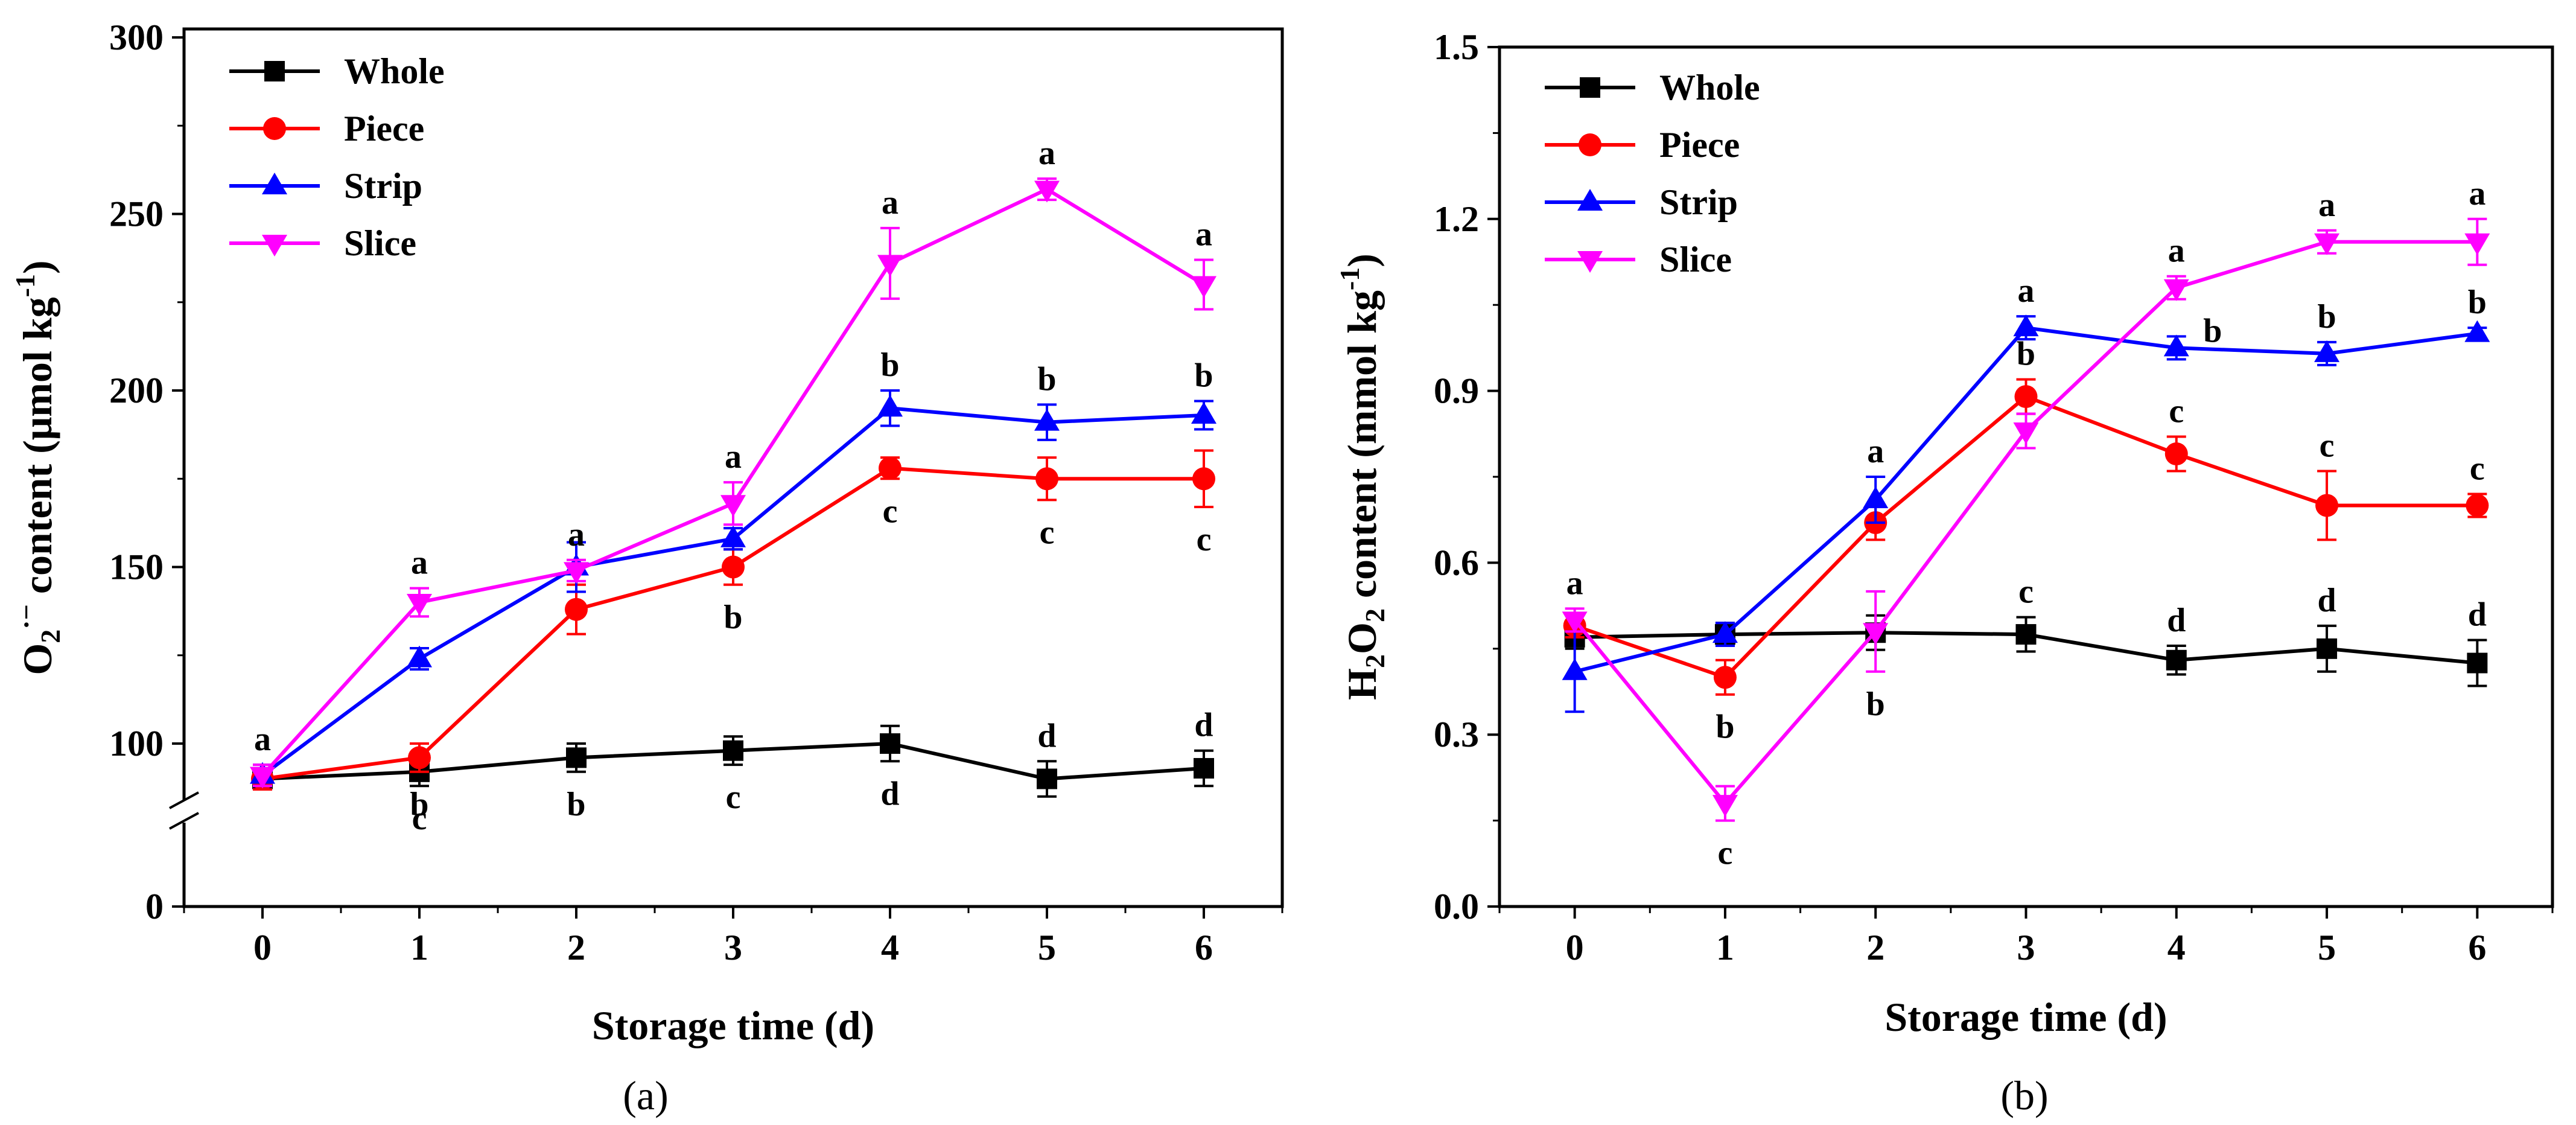  What do you see at coordinates (1456, 219) in the screenshot?
I see `panel-b-ytick-label: 1.2` at bounding box center [1456, 219].